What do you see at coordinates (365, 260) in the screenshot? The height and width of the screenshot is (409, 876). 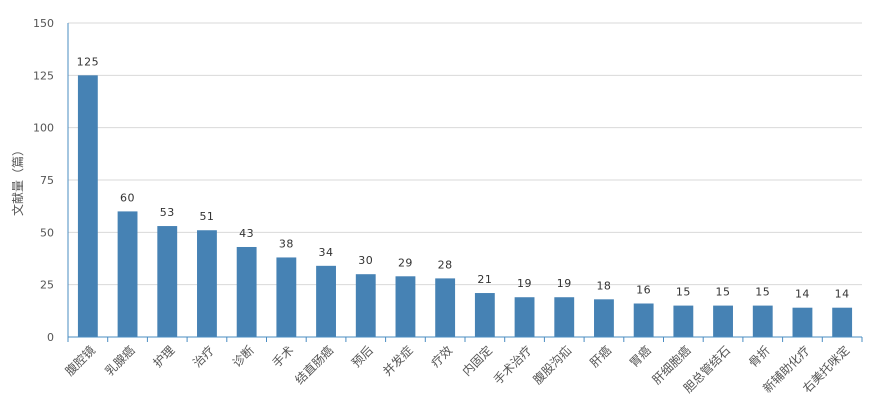 I see `data-label: 30` at bounding box center [365, 260].